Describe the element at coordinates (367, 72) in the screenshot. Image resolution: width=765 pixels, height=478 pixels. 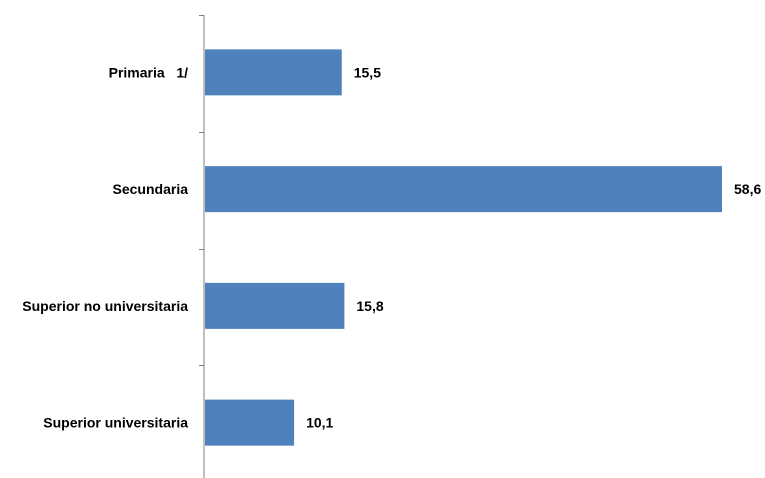
I see `value-label: 15,5` at that location.